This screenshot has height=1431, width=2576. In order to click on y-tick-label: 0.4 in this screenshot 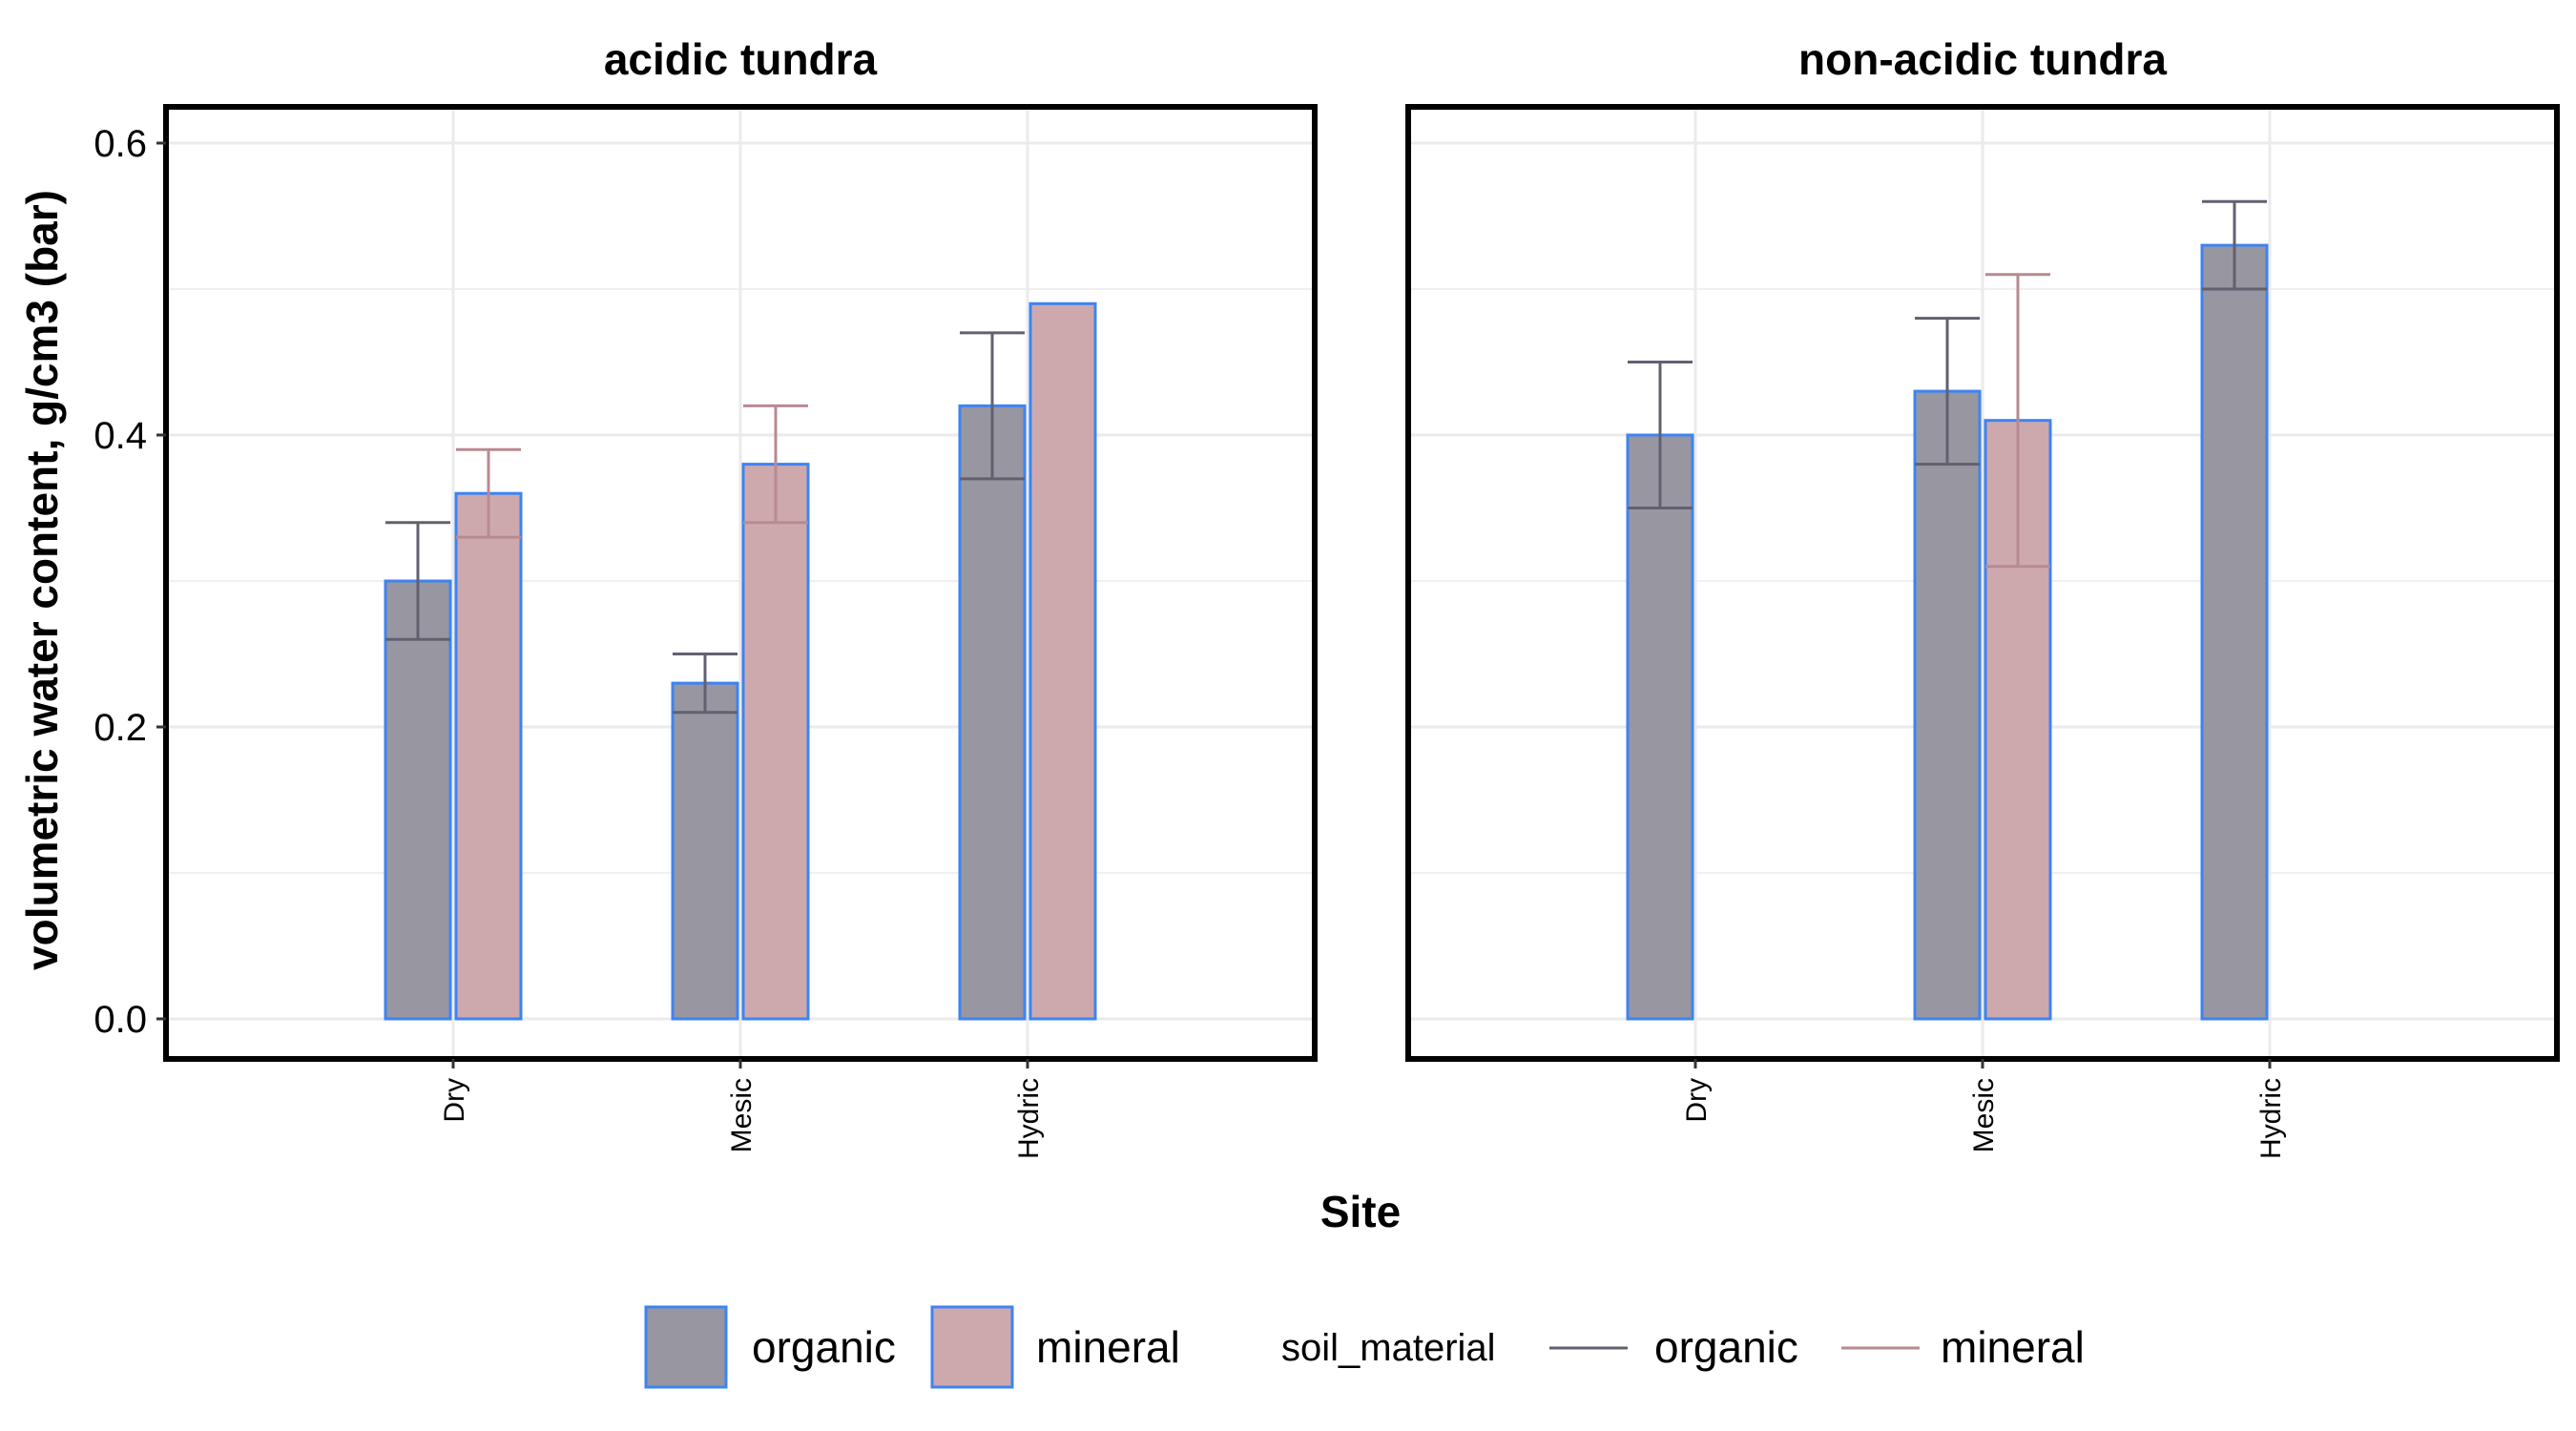, I will do `click(120, 436)`.